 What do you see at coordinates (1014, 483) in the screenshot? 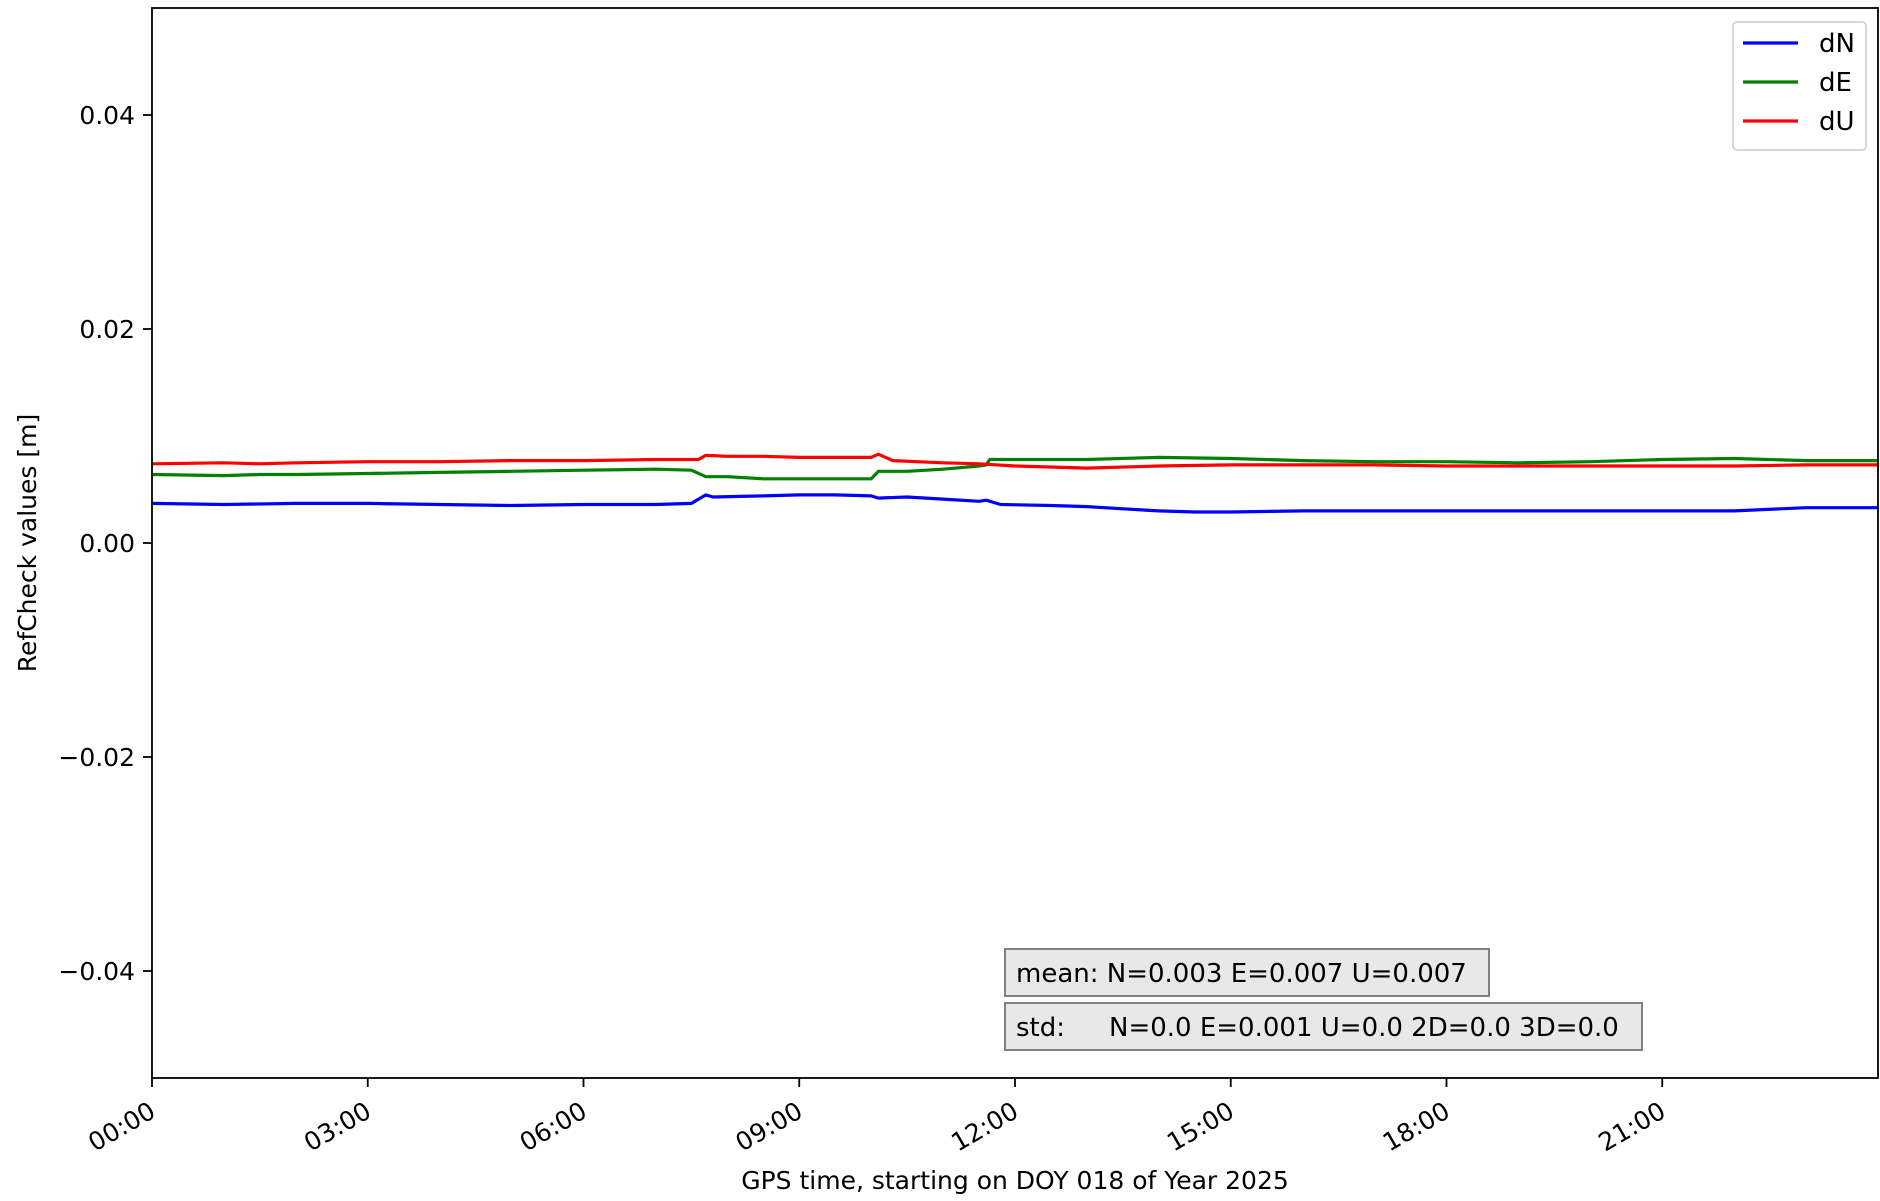
I see `series-layer` at bounding box center [1014, 483].